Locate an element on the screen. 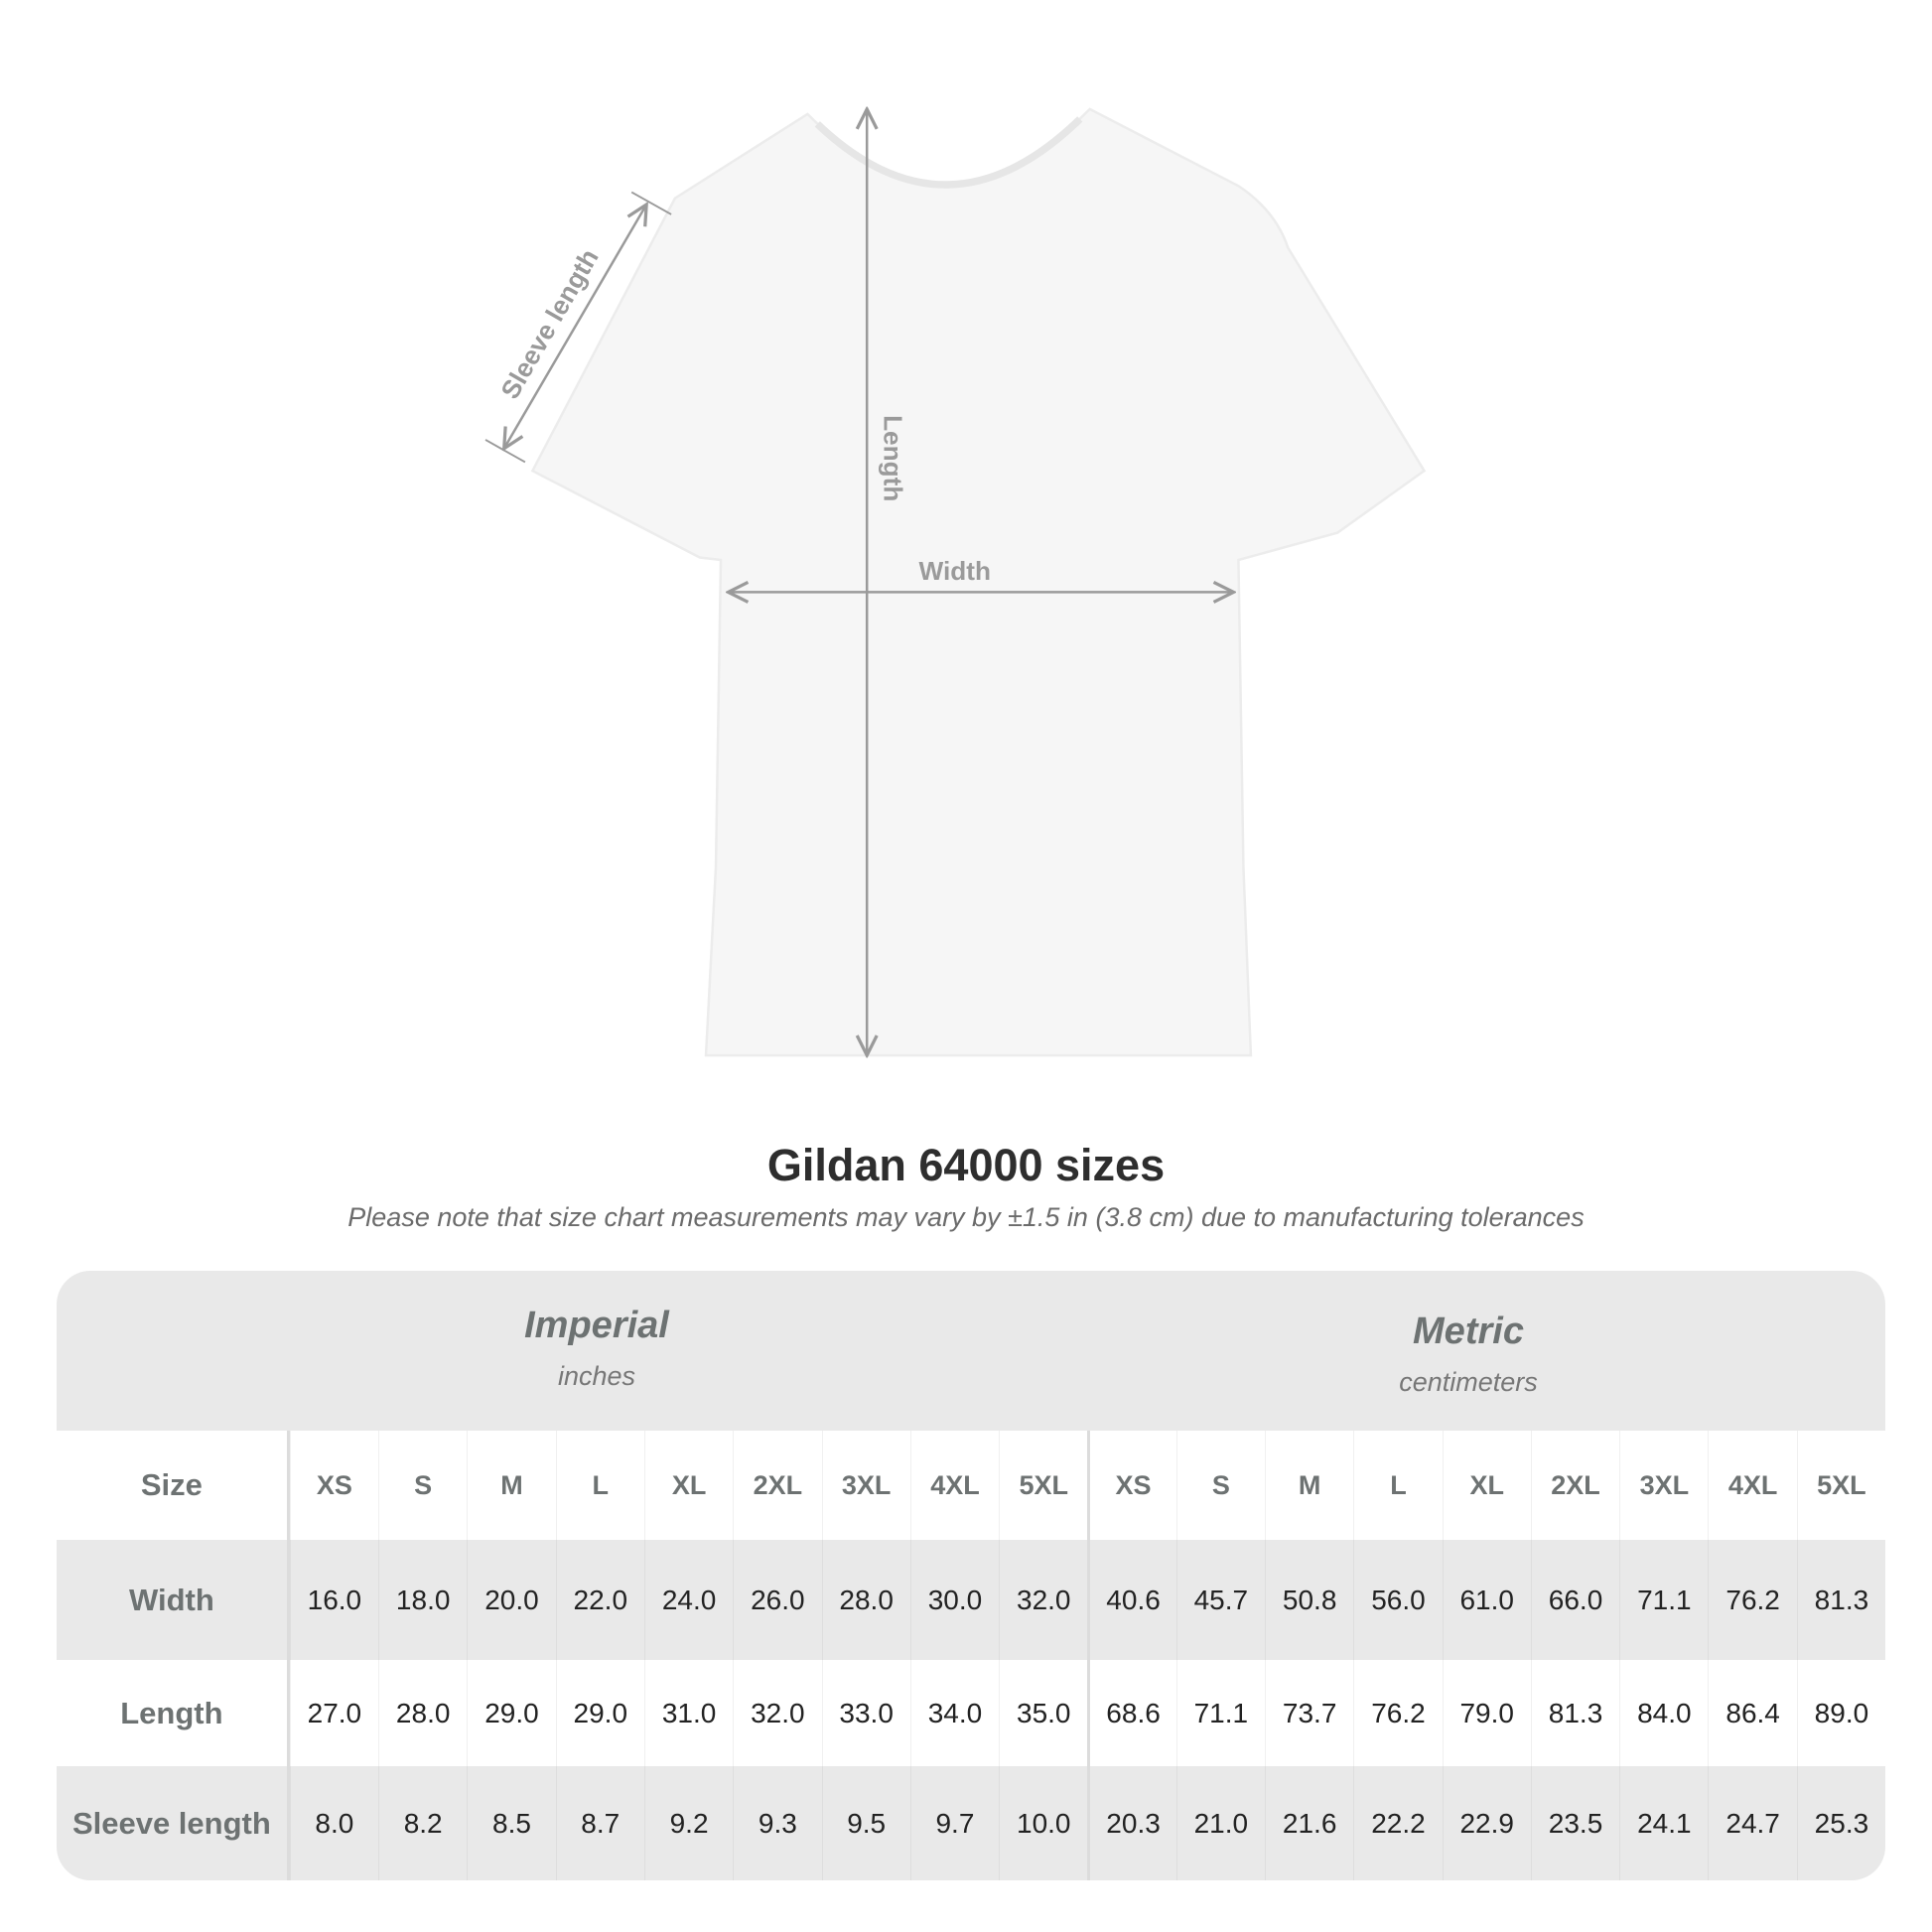 This screenshot has height=1932, width=1932. row-label: Length is located at coordinates (173, 1713).